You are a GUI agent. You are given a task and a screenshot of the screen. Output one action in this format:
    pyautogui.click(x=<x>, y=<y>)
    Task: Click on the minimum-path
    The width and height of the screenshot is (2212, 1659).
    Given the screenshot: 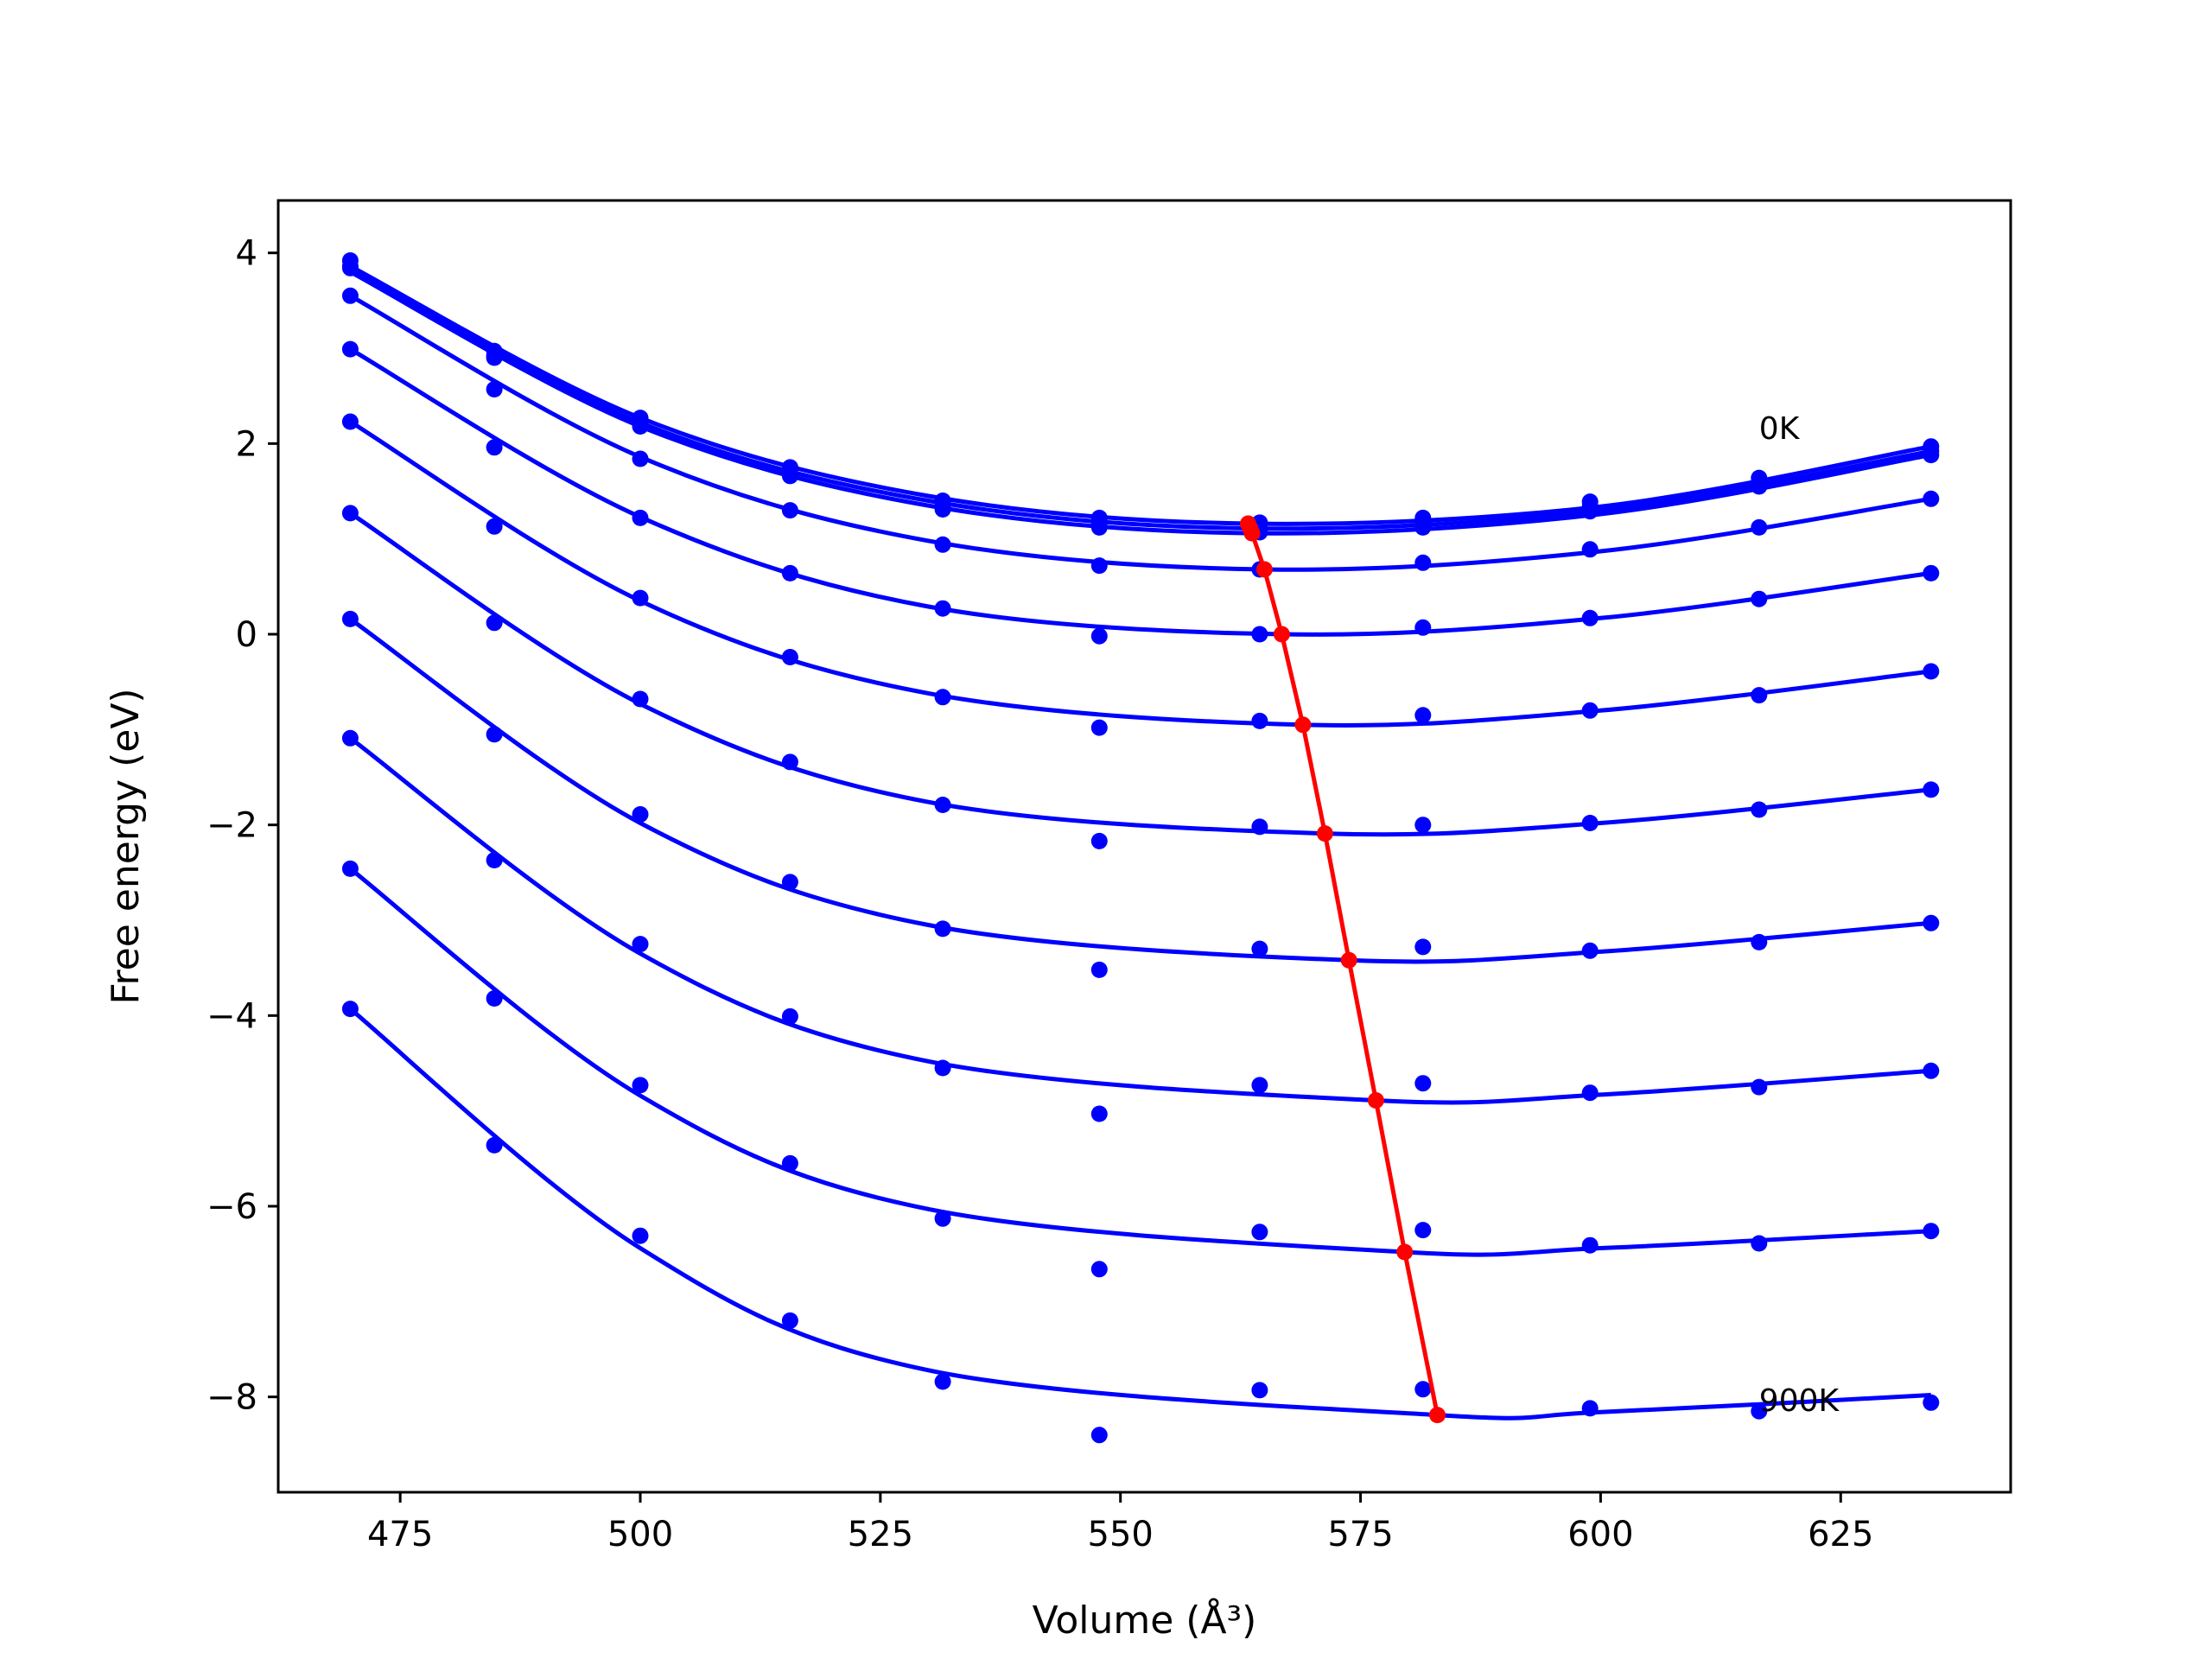 What is the action you would take?
    pyautogui.click(x=1343, y=969)
    